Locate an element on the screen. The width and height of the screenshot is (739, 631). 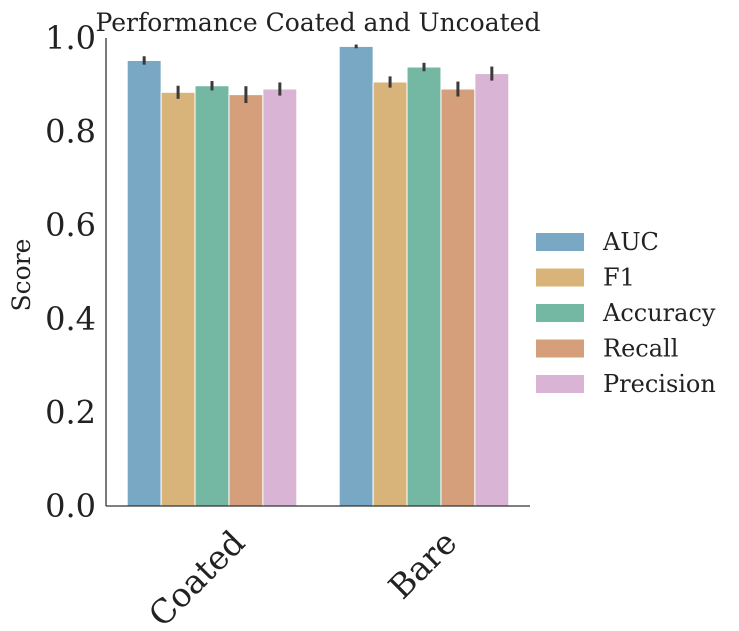
legend-swatch-f1 is located at coordinates (560, 277).